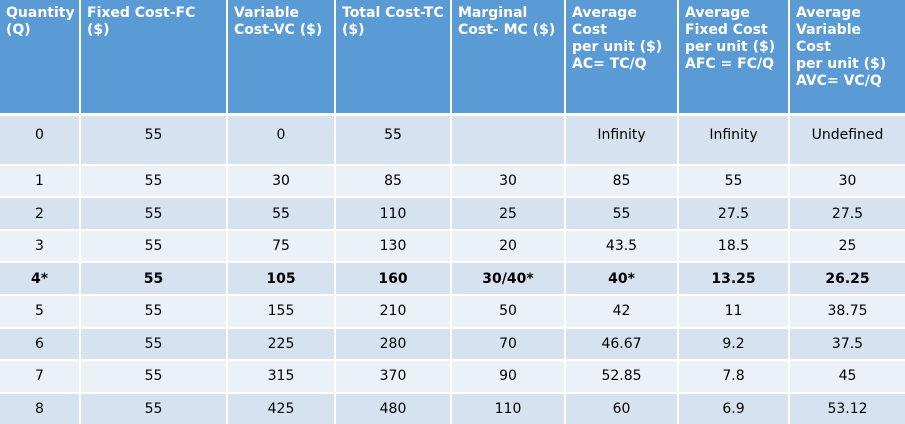 This screenshot has width=905, height=424. What do you see at coordinates (393, 245) in the screenshot?
I see `cell-total-cost: 130` at bounding box center [393, 245].